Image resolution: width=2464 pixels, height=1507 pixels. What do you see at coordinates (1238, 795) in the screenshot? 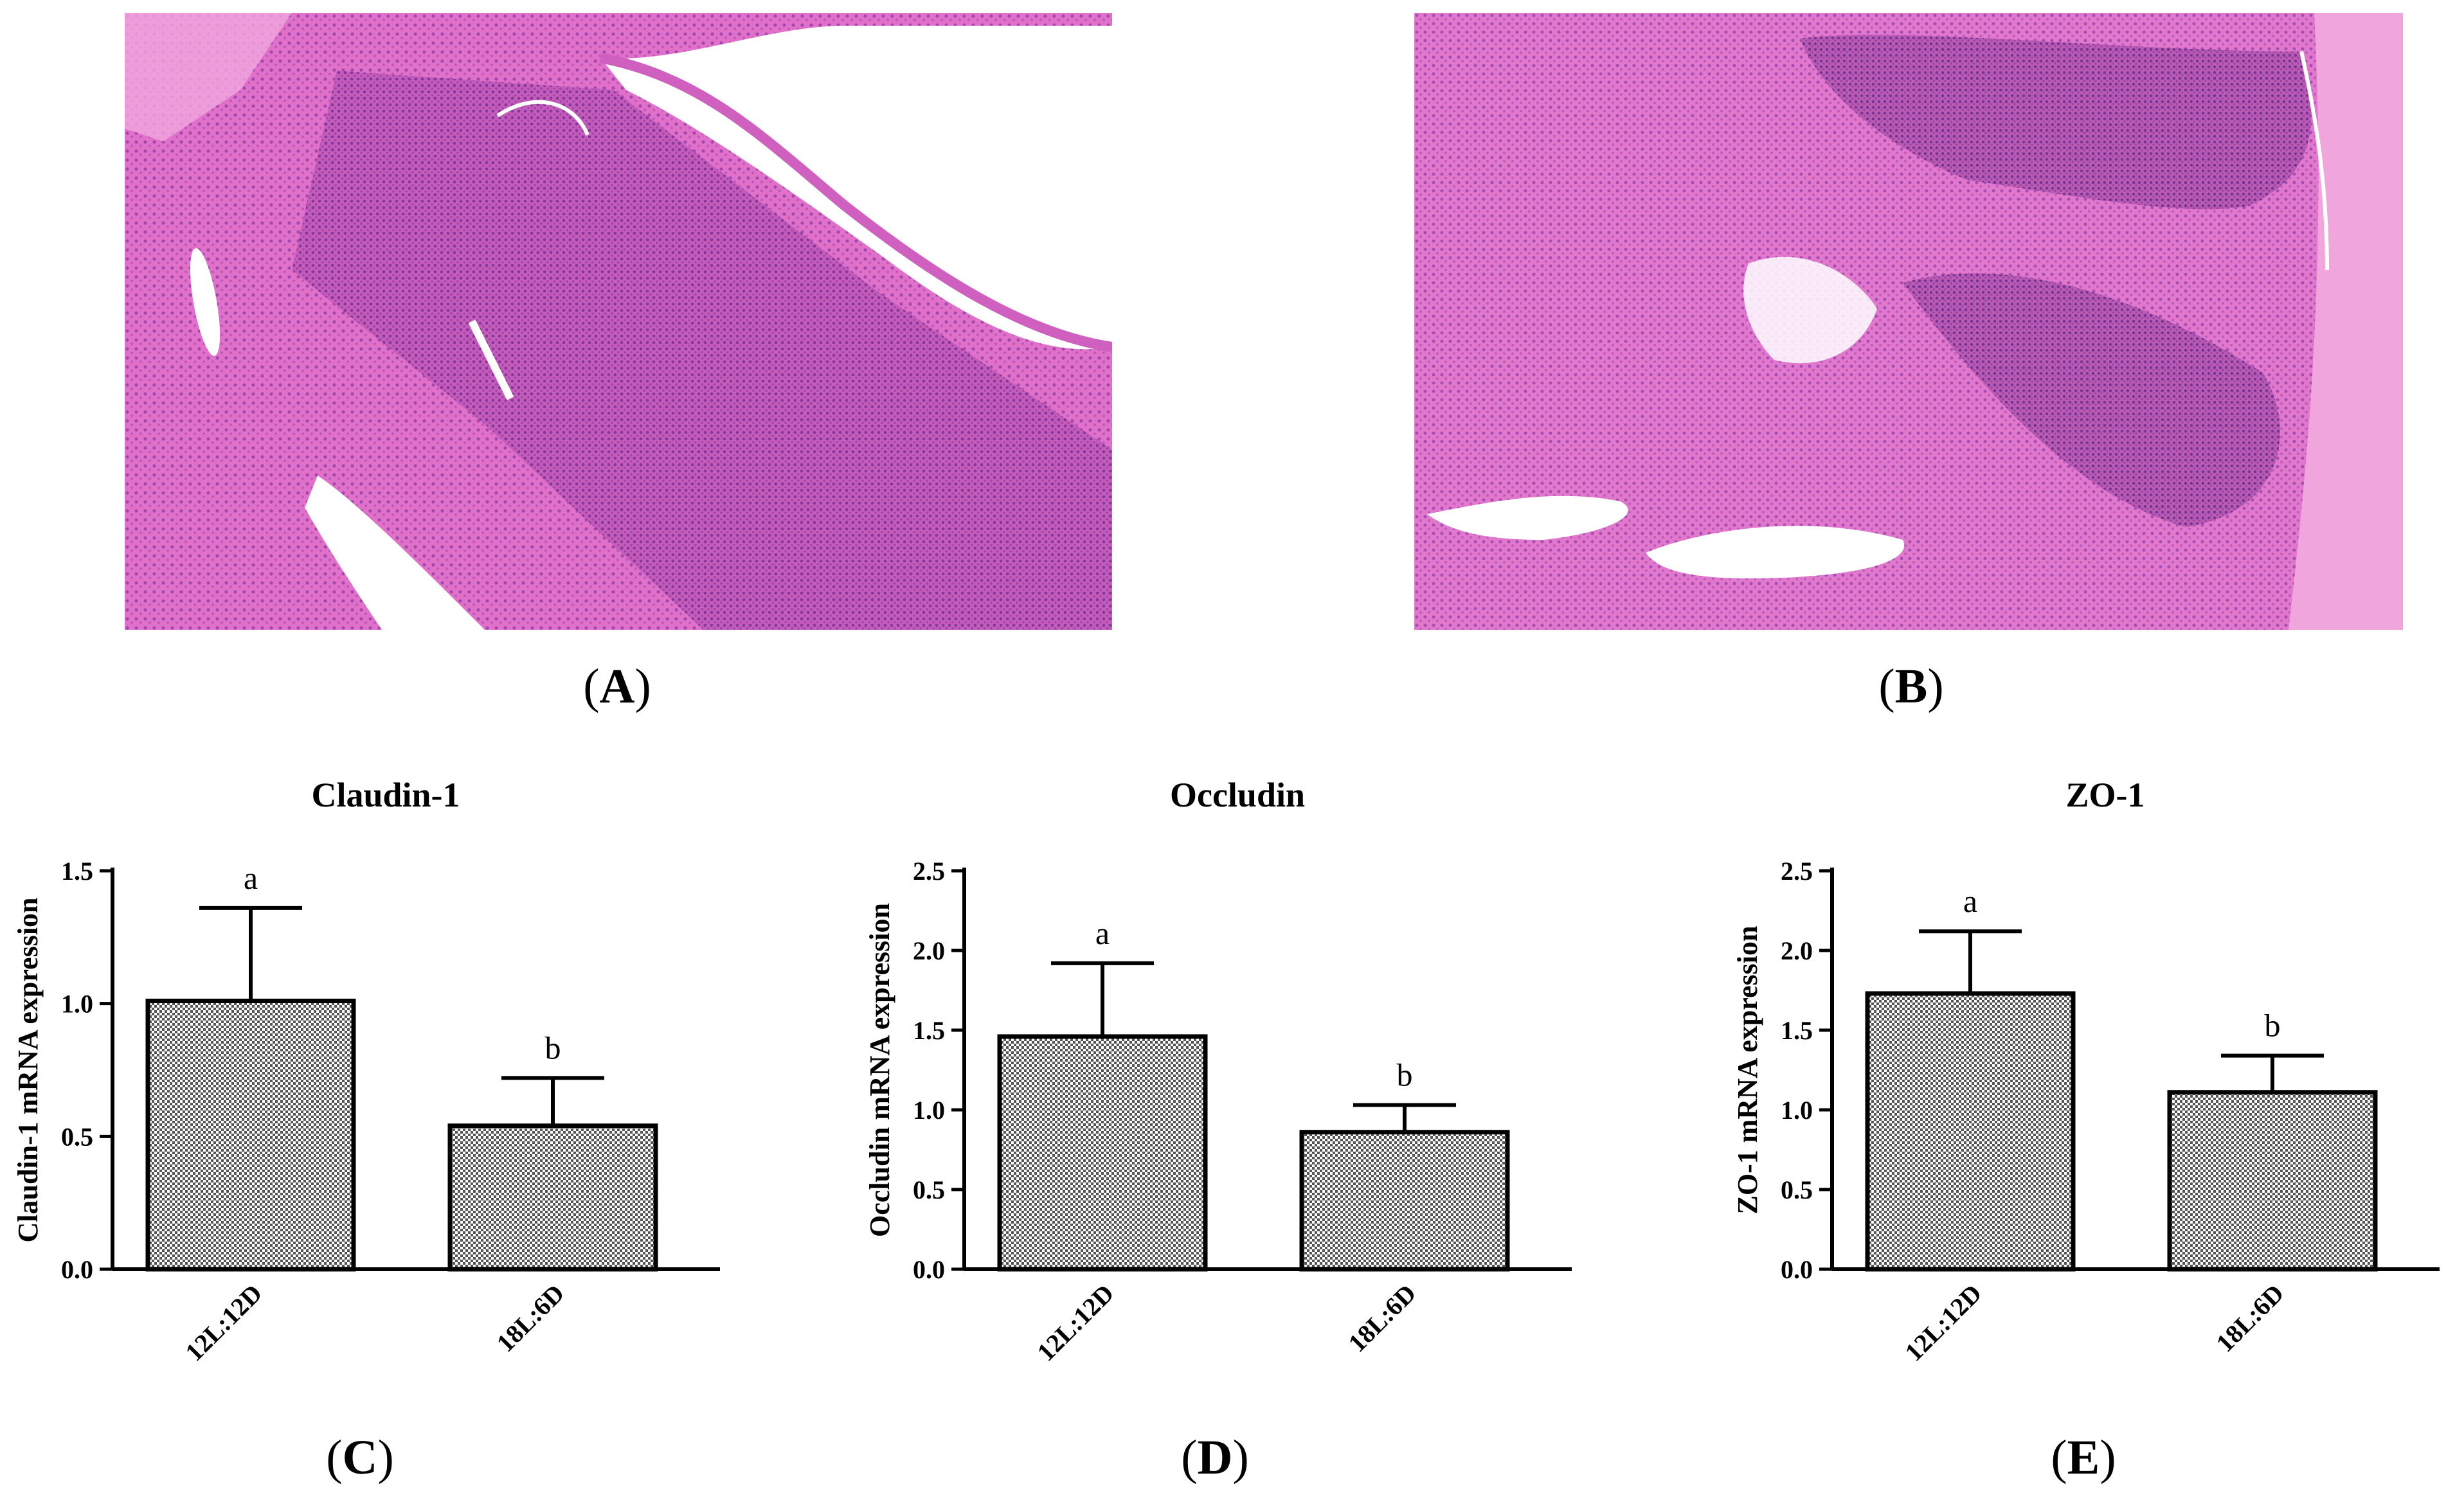
I see `chart-title: Occludin` at bounding box center [1238, 795].